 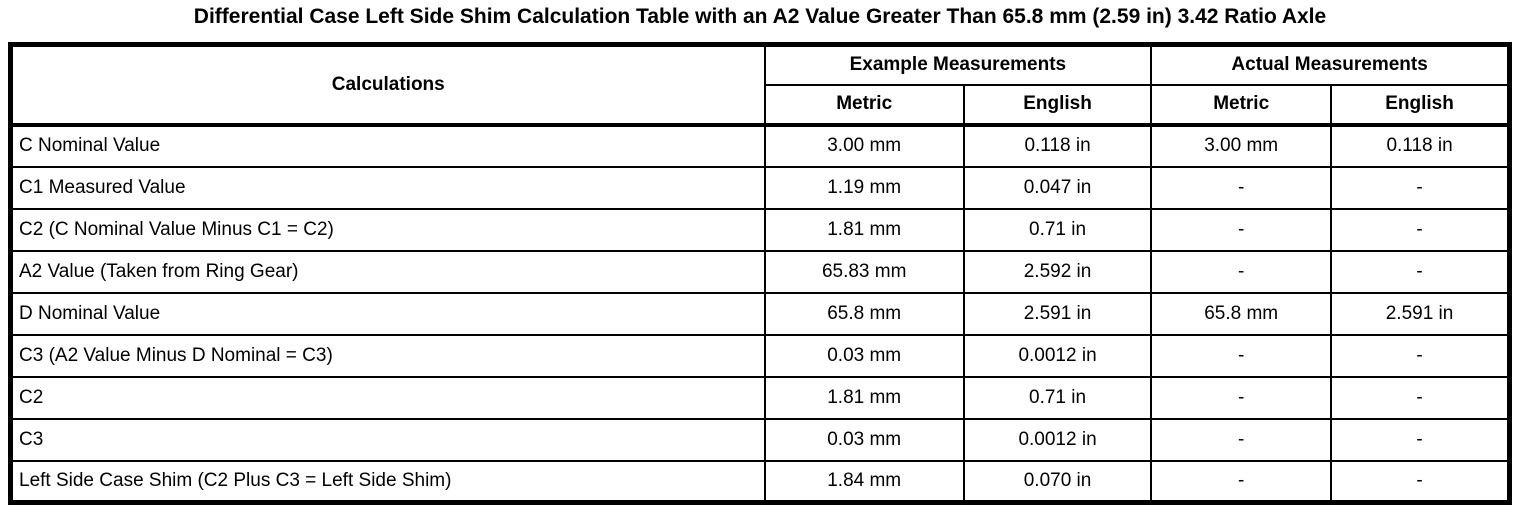 What do you see at coordinates (387, 84) in the screenshot?
I see `column-header-calculations: Calculations` at bounding box center [387, 84].